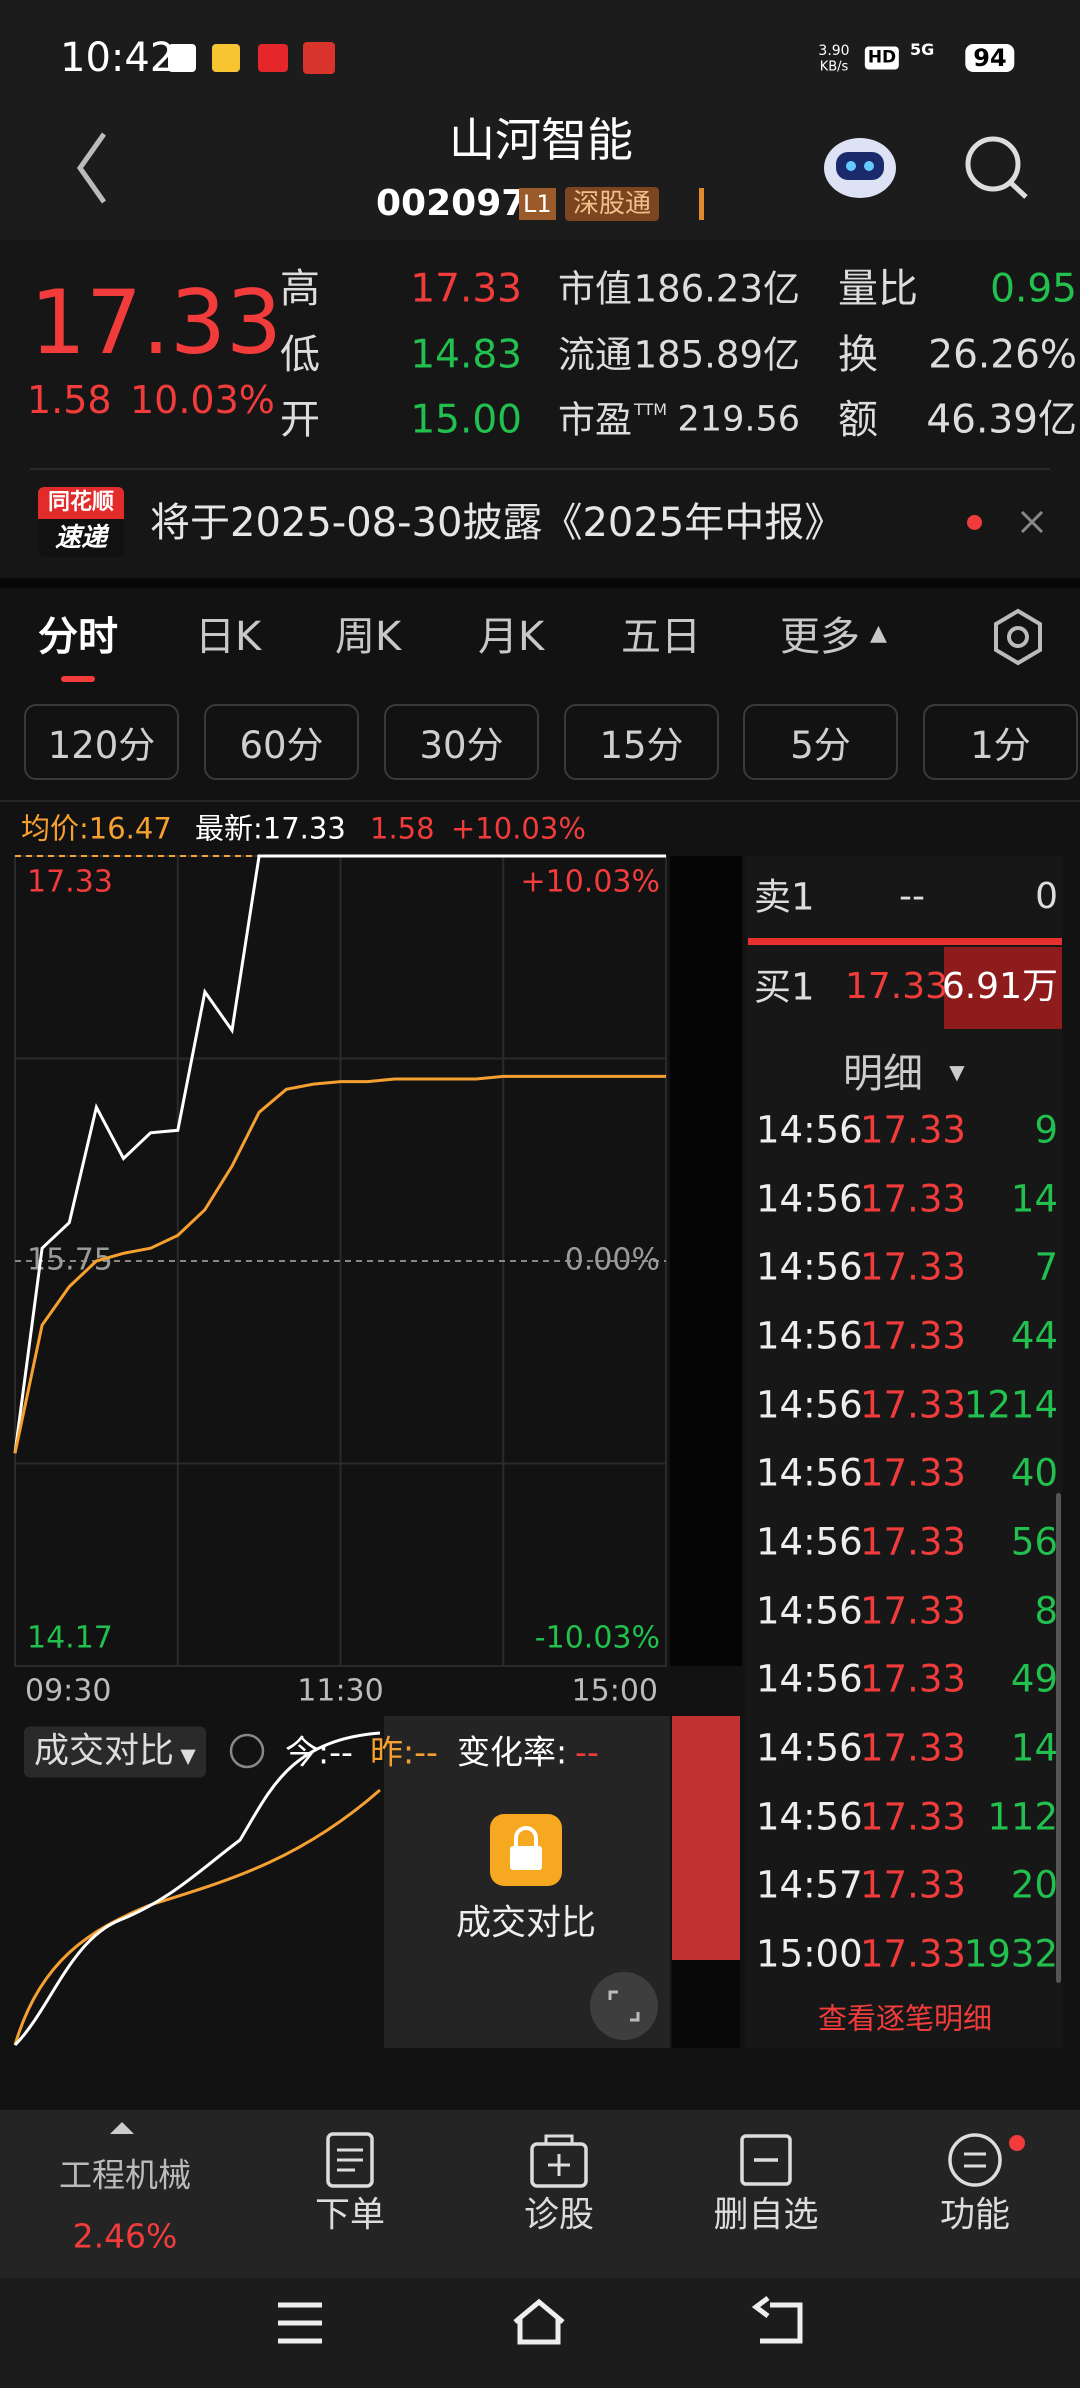 The height and width of the screenshot is (2388, 1080). I want to click on bottom-action: 删自选, so click(766, 2215).